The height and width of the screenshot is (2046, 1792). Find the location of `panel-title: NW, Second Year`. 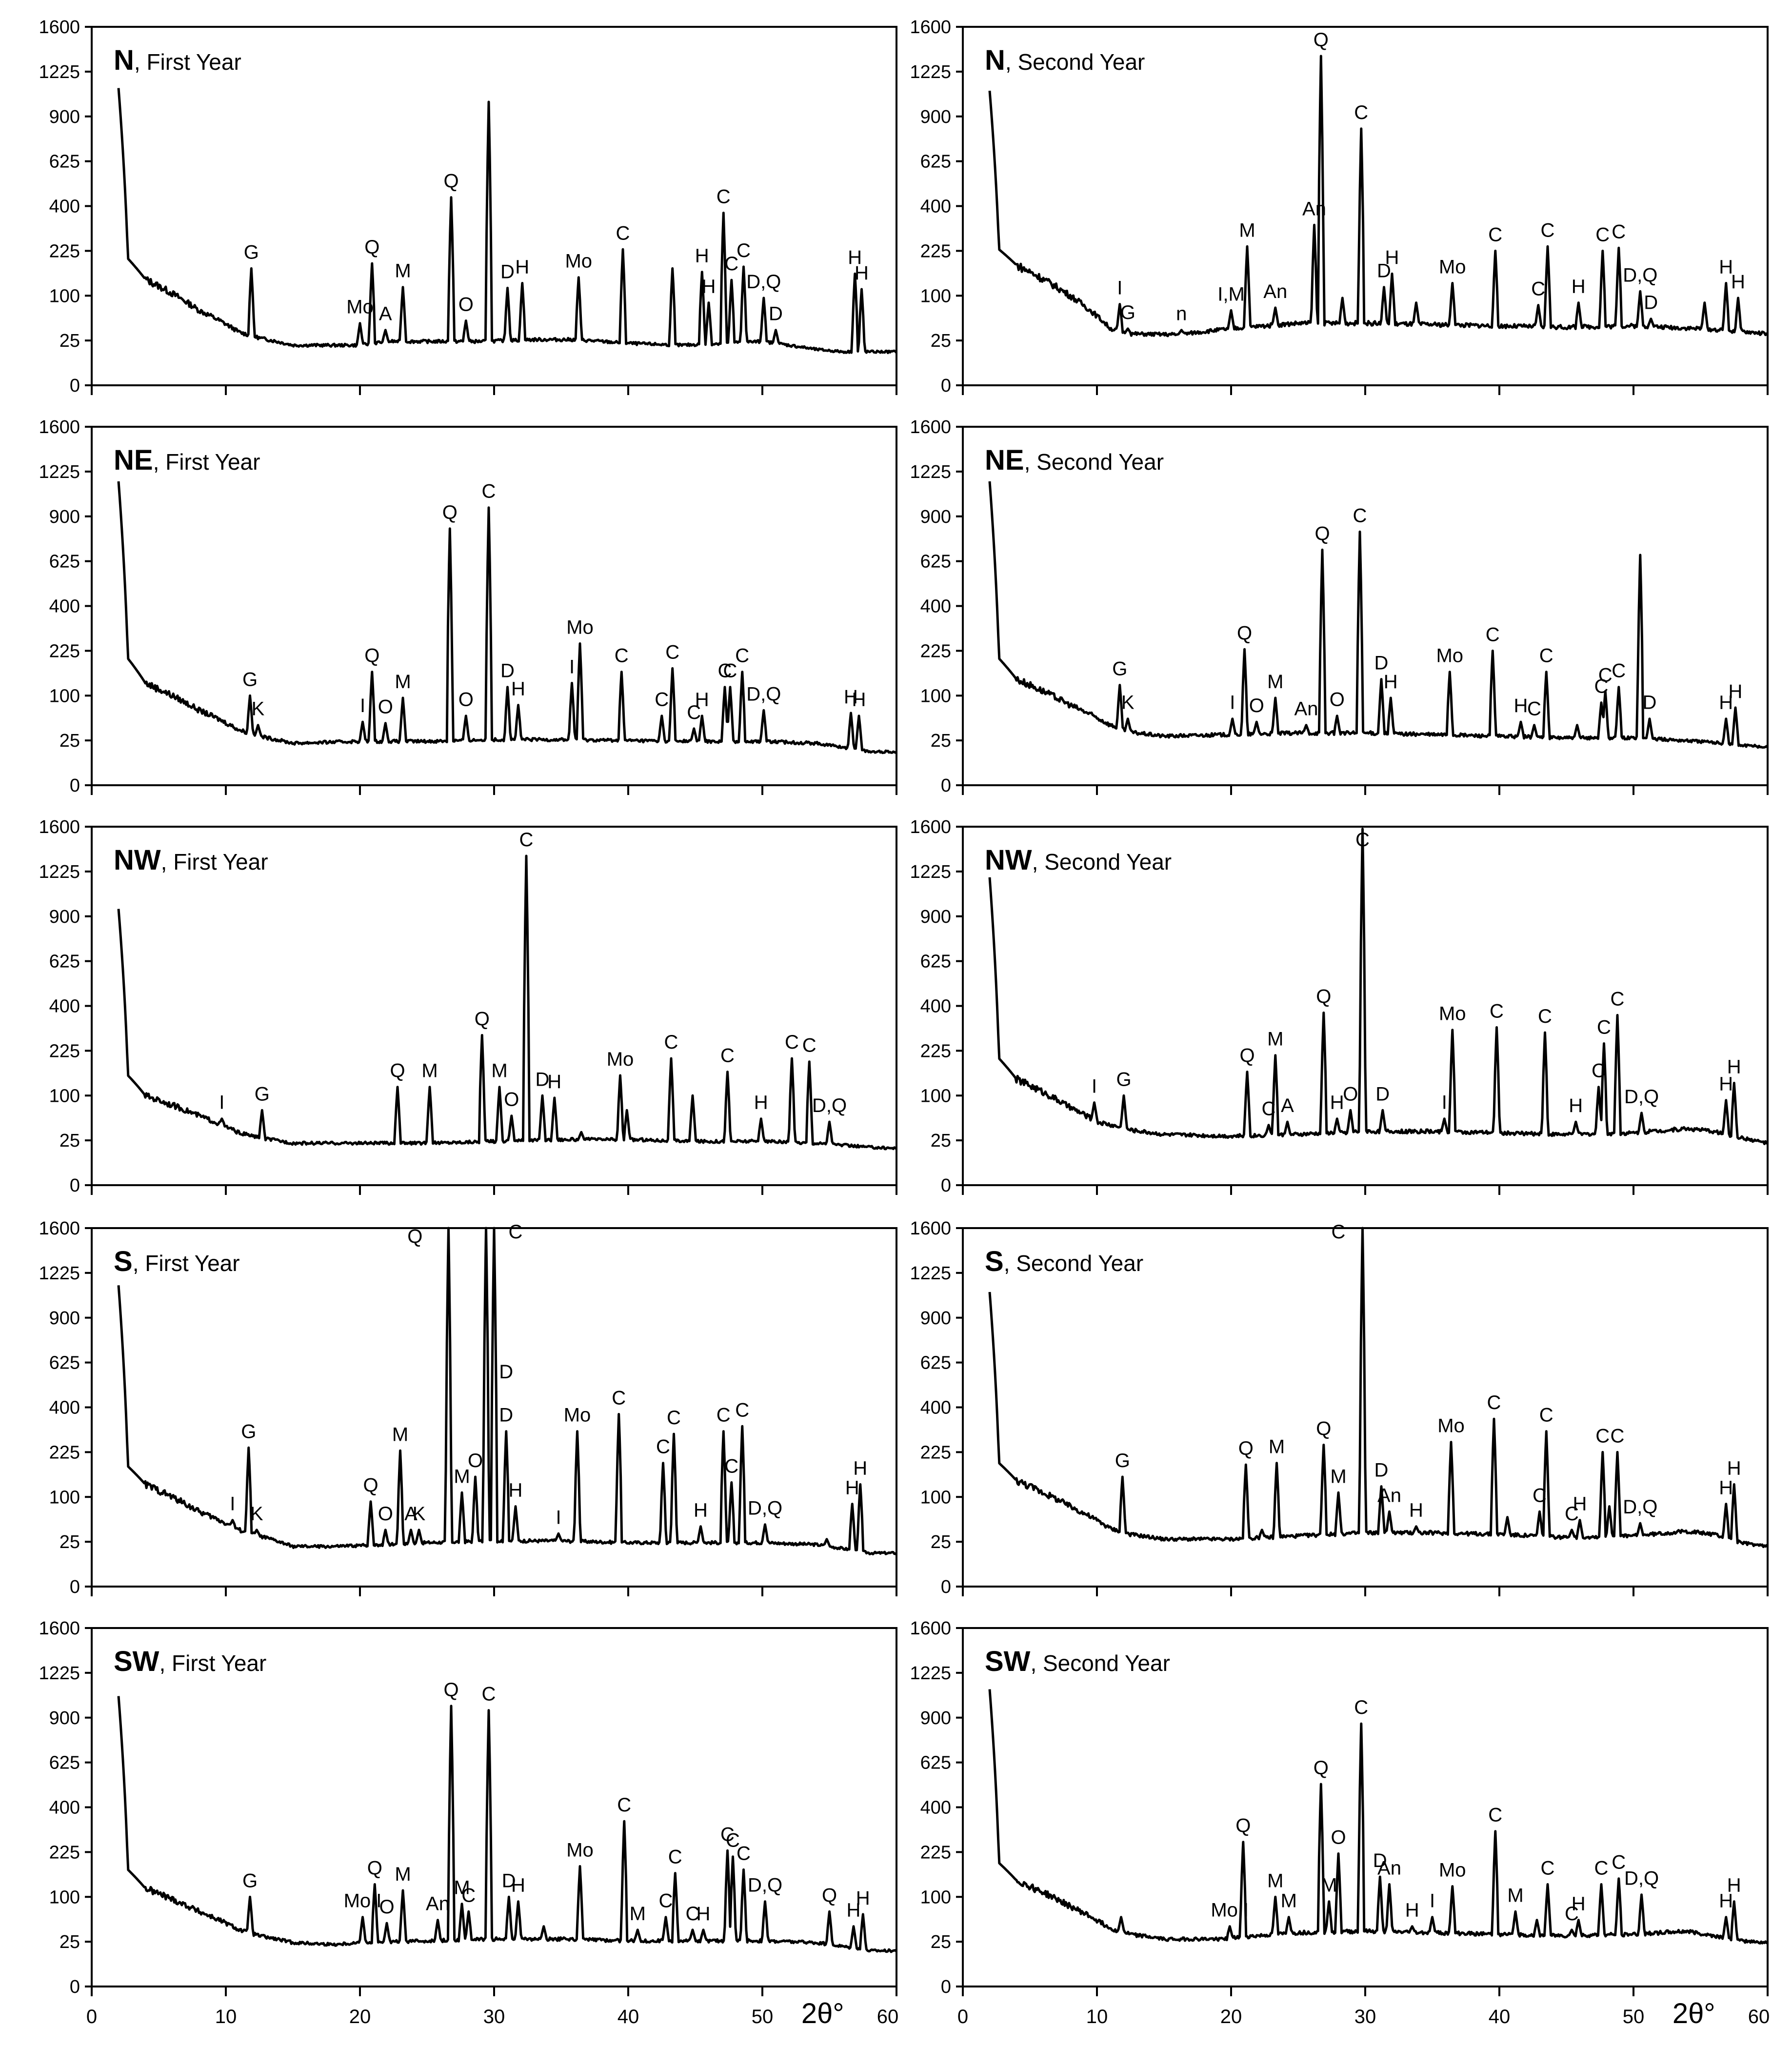

panel-title: NW, Second Year is located at coordinates (1079, 860).